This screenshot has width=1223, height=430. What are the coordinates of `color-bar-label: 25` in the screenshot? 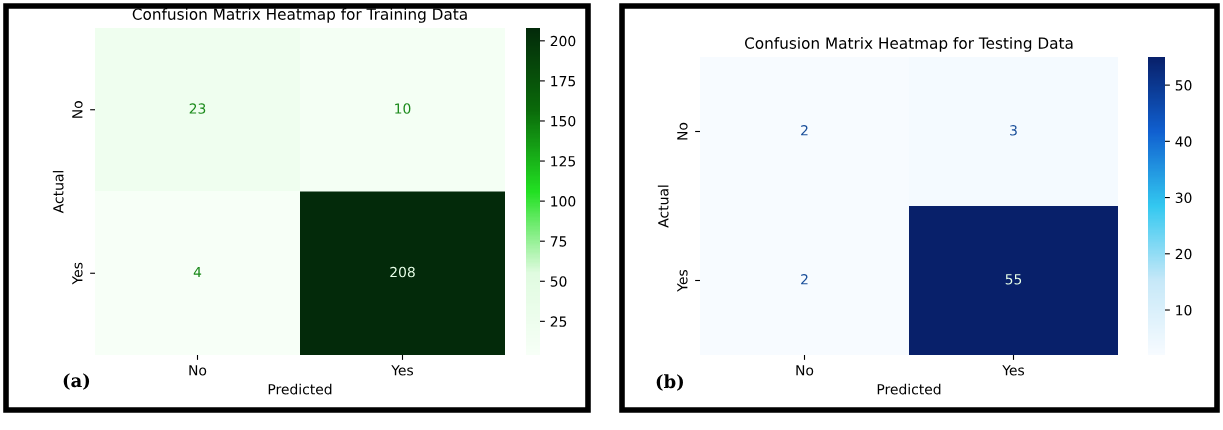 It's located at (558, 321).